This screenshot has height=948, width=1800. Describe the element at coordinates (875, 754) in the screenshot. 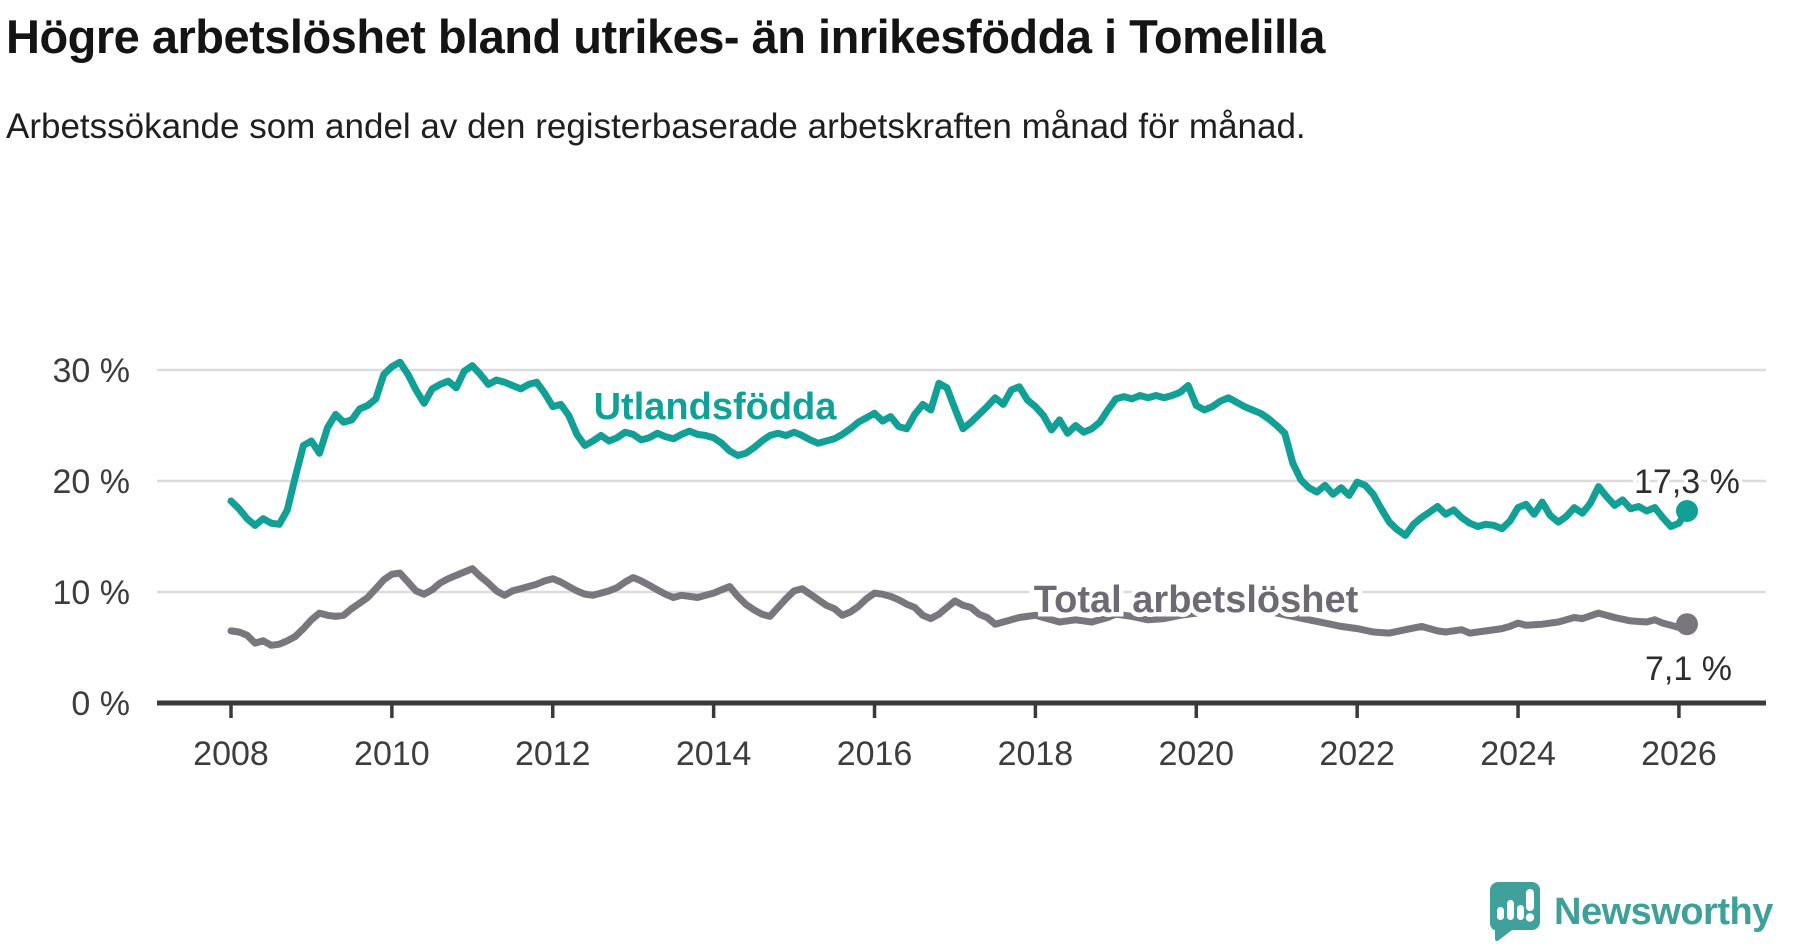

I see `x-tick-label-2016: 2016` at that location.